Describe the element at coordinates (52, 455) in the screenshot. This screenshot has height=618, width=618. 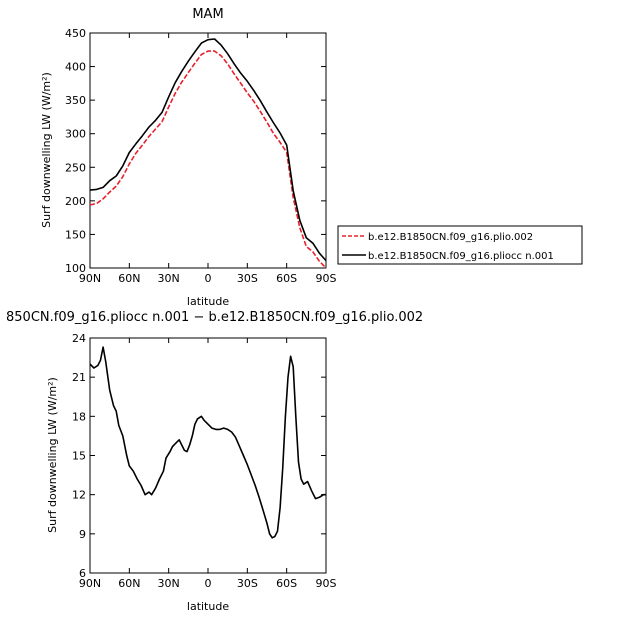
I see `bottom-y-axis-label: Surf downwelling LW (W/m²)` at that location.